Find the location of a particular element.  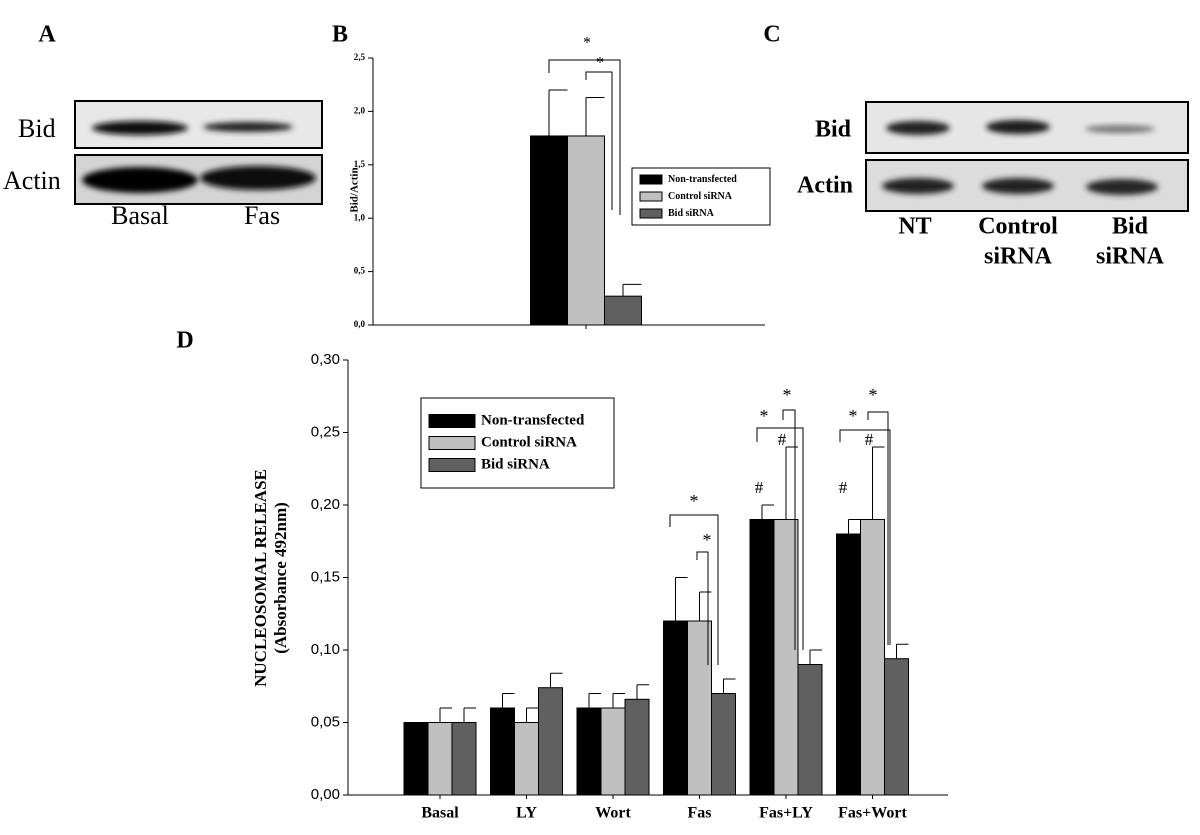

y-tick-label: 0,5 is located at coordinates (360, 271).